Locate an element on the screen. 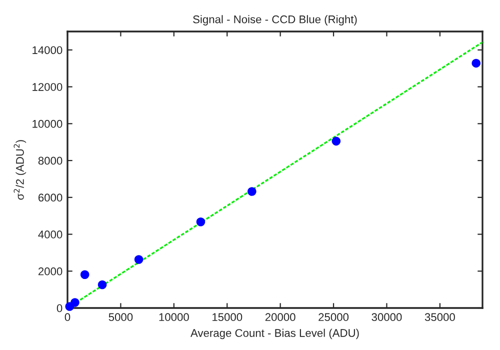 The height and width of the screenshot is (350, 500). y-tick-label: 8000 is located at coordinates (50, 160).